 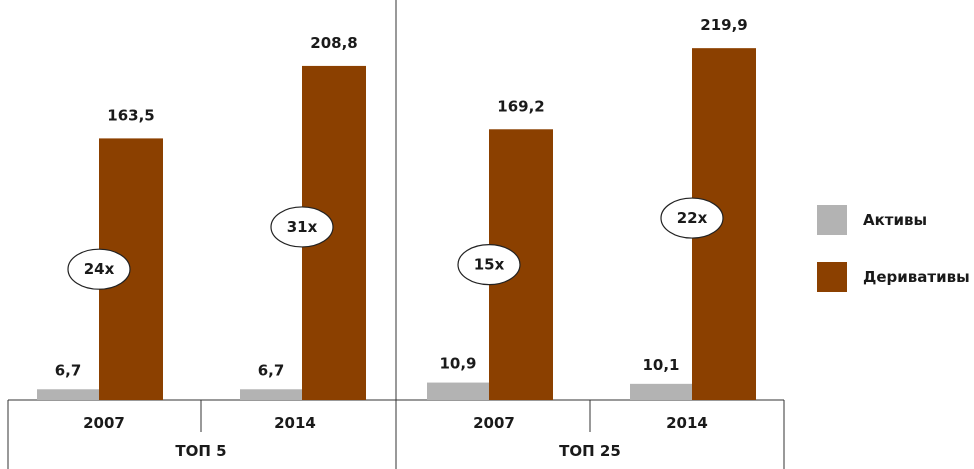 I want to click on legend-label-derivatives: Деривативы, so click(x=916, y=277).